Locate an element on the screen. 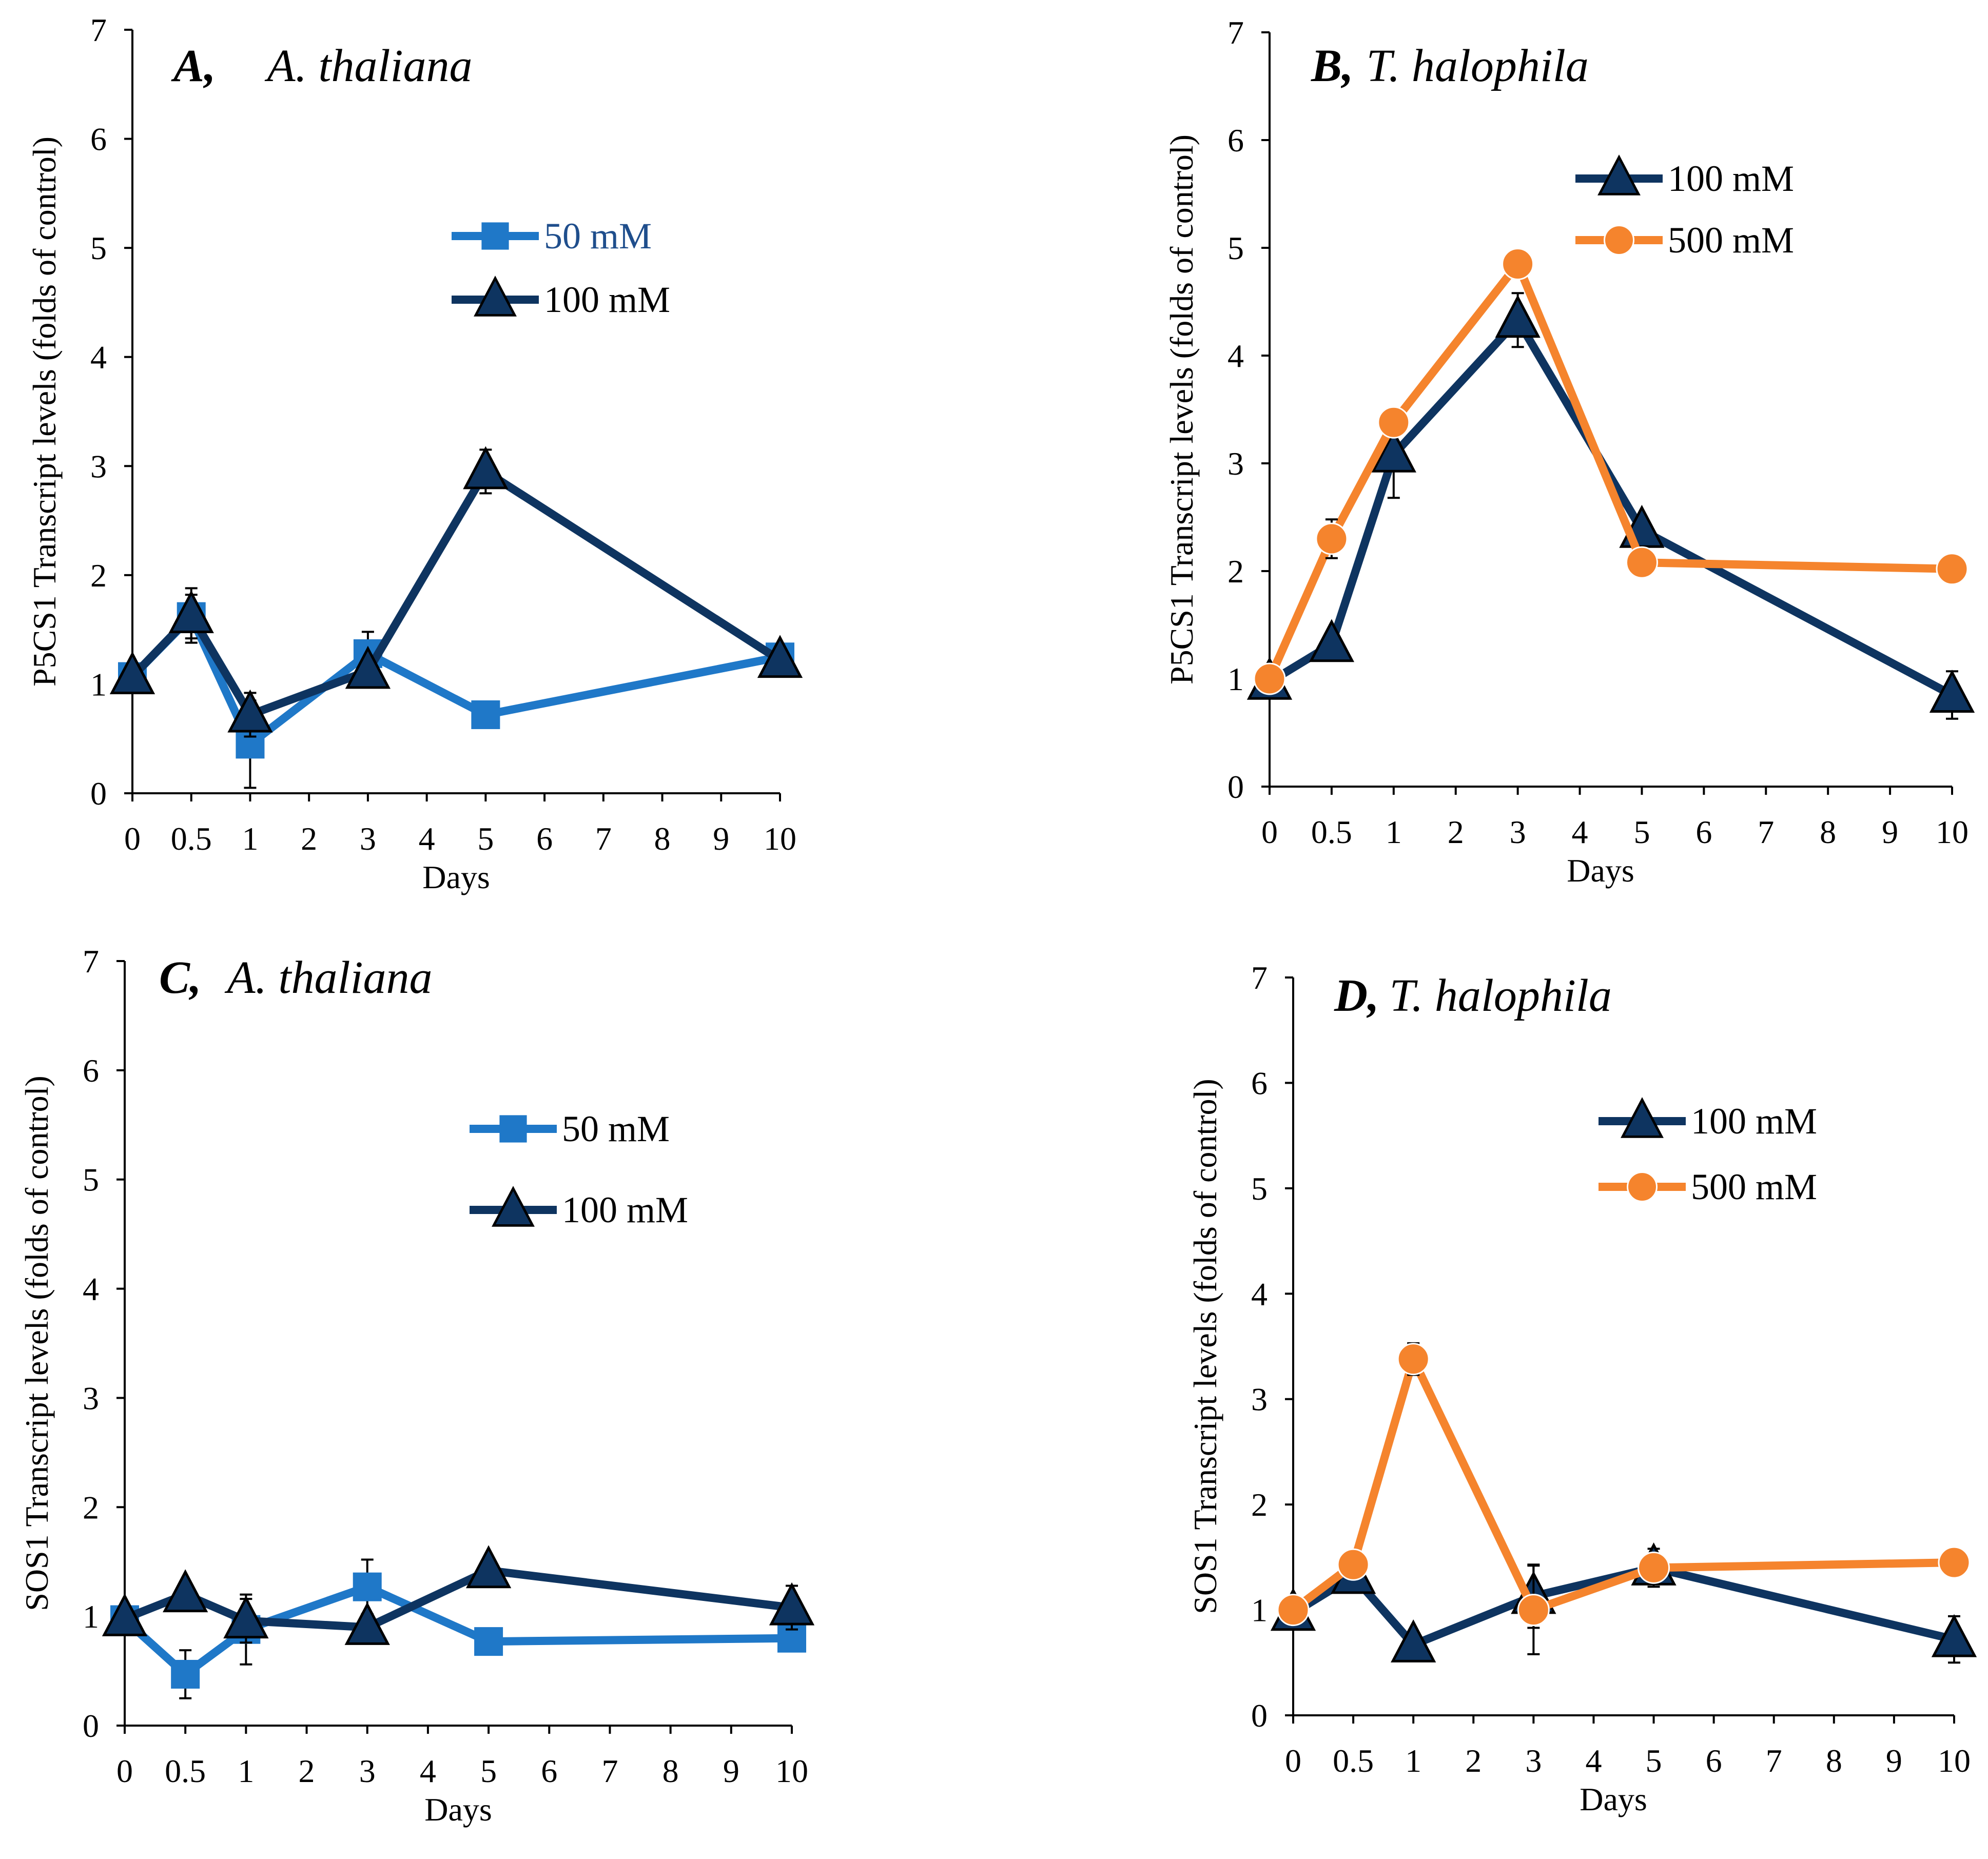 This screenshot has height=1859, width=1988. x-tick-label: 5 is located at coordinates (485, 838).